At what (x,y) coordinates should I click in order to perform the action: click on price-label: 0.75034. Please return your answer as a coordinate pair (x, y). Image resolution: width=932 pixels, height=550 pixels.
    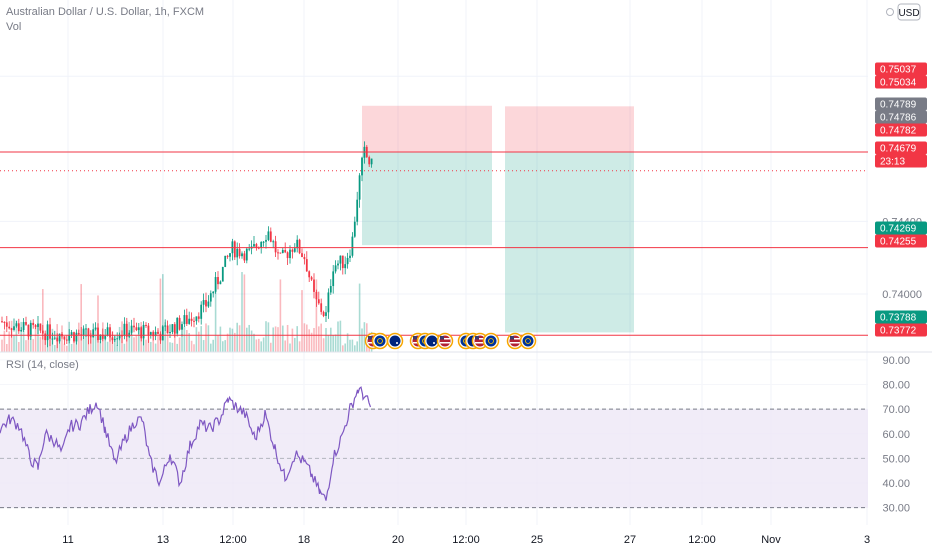
    Looking at the image, I should click on (901, 82).